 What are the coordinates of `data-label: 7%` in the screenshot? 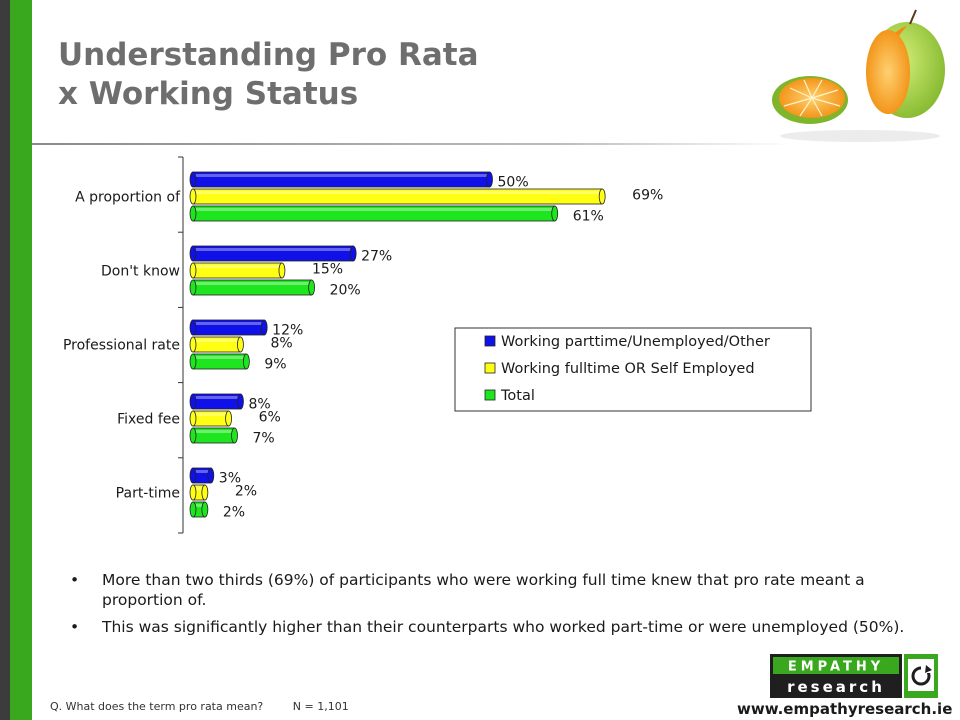 It's located at (264, 439).